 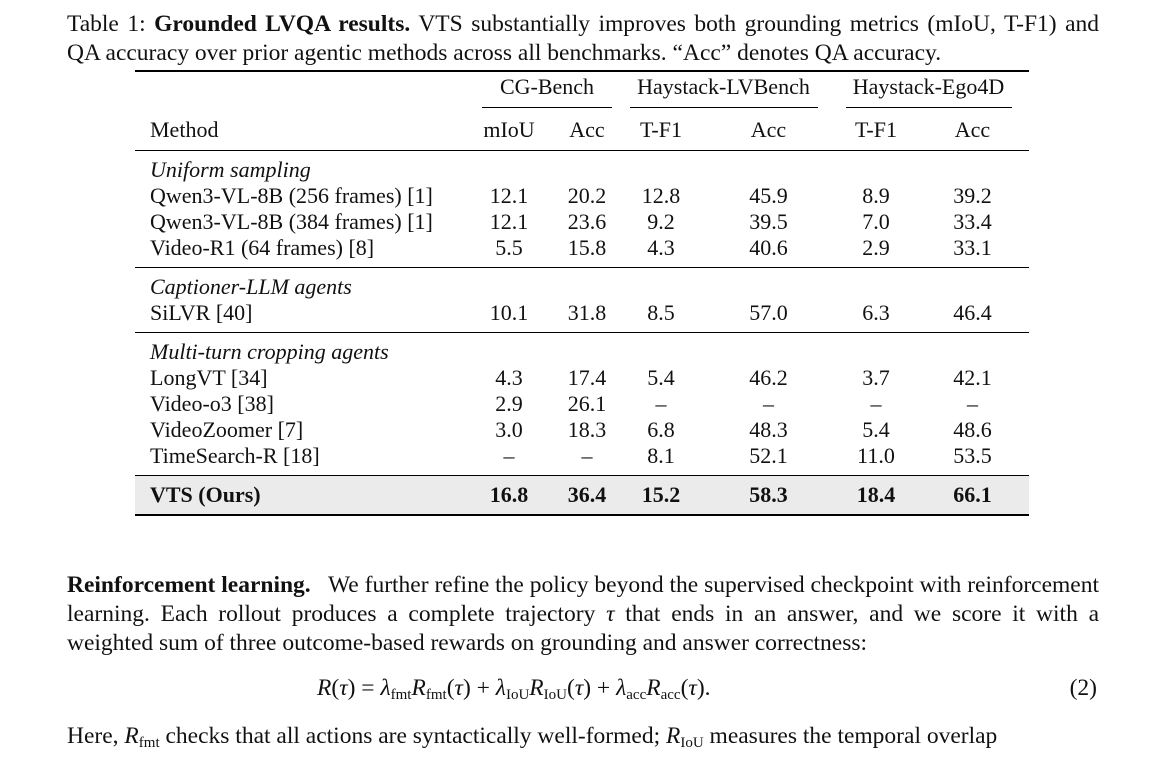 What do you see at coordinates (768, 377) in the screenshot?
I see `row-value: 46.2` at bounding box center [768, 377].